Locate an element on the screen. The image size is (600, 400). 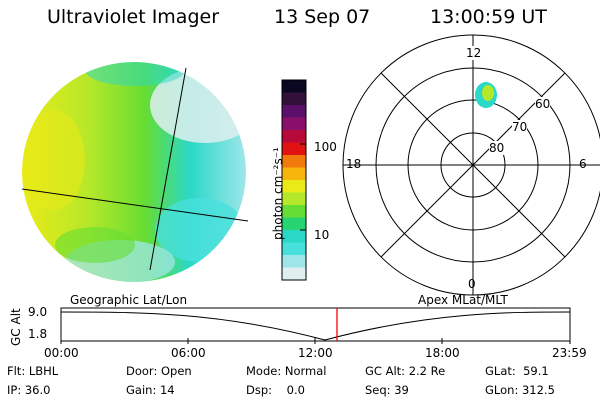
y-tick-1-8: 1.8 is located at coordinates (38, 334).